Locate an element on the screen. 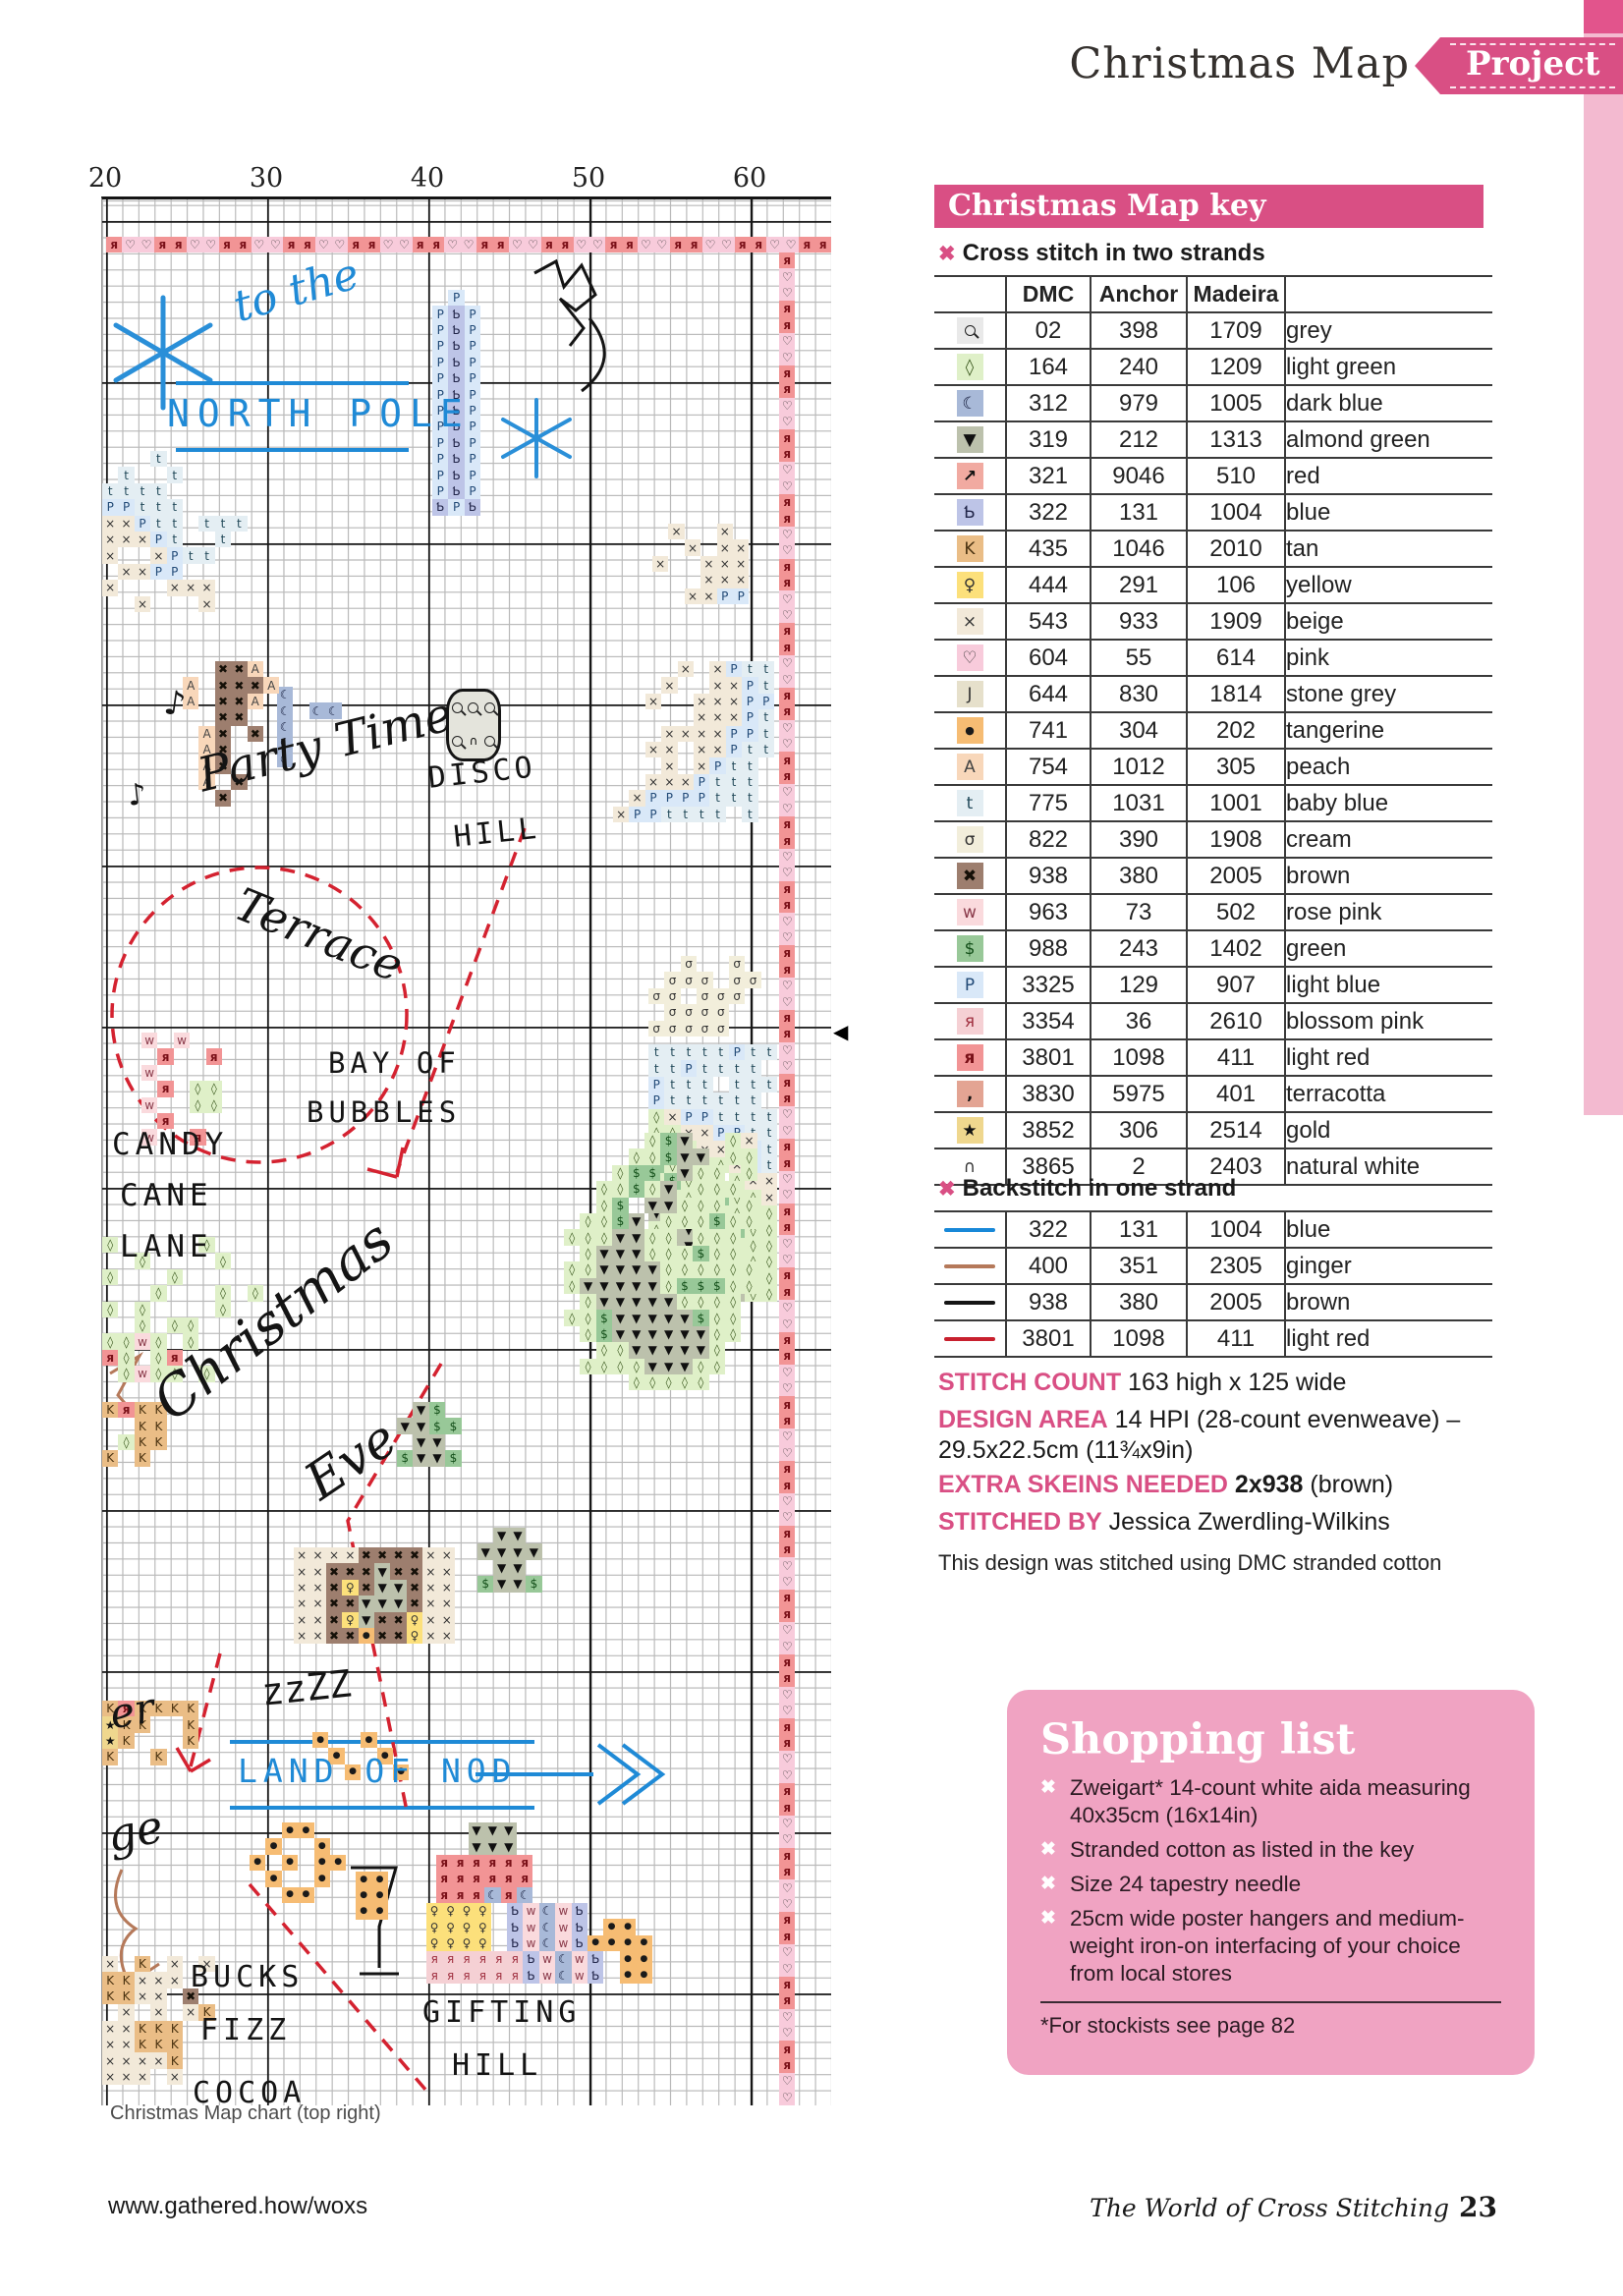 The width and height of the screenshot is (1623, 2296). symbol-swatch: A is located at coordinates (970, 766).